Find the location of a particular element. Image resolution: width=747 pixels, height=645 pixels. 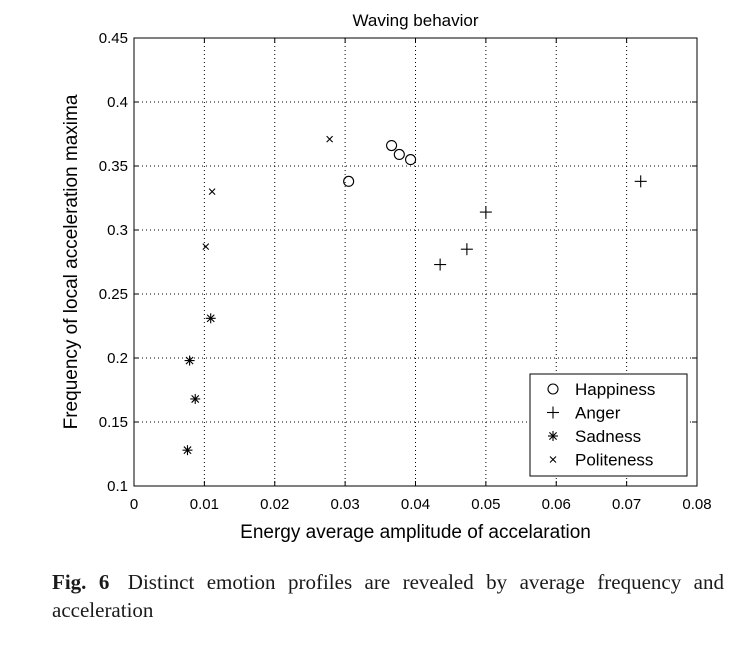

legend-label: Politeness is located at coordinates (614, 460).